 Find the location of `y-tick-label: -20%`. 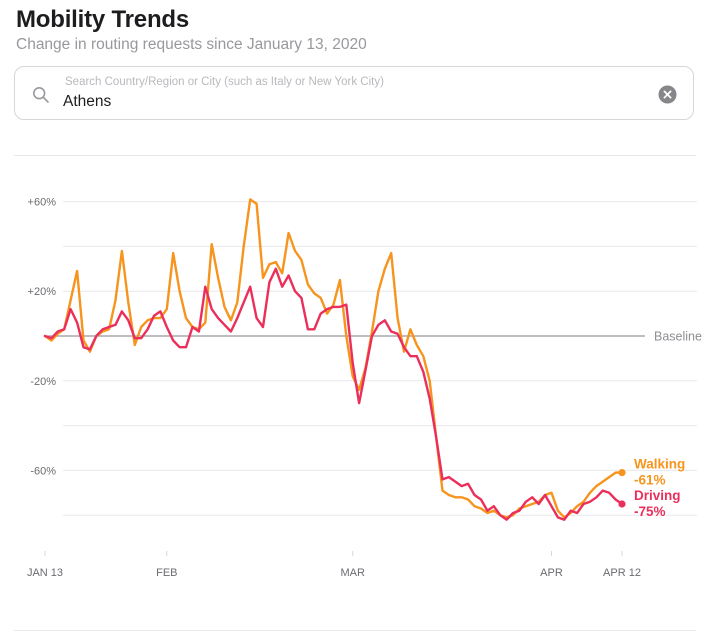

y-tick-label: -20% is located at coordinates (43, 382).